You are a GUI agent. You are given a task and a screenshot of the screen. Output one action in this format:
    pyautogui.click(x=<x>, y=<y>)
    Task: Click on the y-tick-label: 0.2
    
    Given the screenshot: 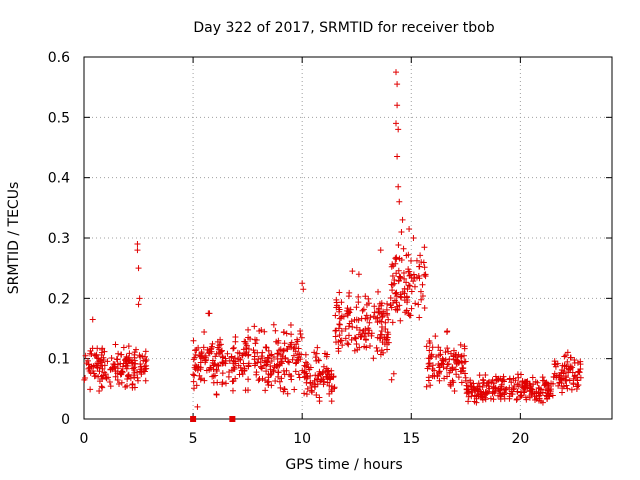 What is the action you would take?
    pyautogui.click(x=59, y=299)
    